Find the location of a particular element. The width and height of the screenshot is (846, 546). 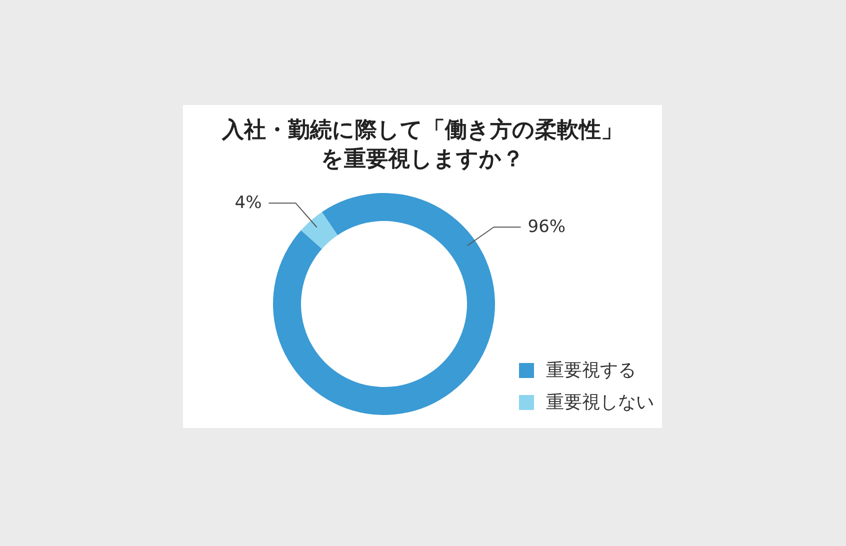

chart-title: 入社・勤続に際して「働き方の柔軟性」を重要視しますか？ is located at coordinates (422, 145).